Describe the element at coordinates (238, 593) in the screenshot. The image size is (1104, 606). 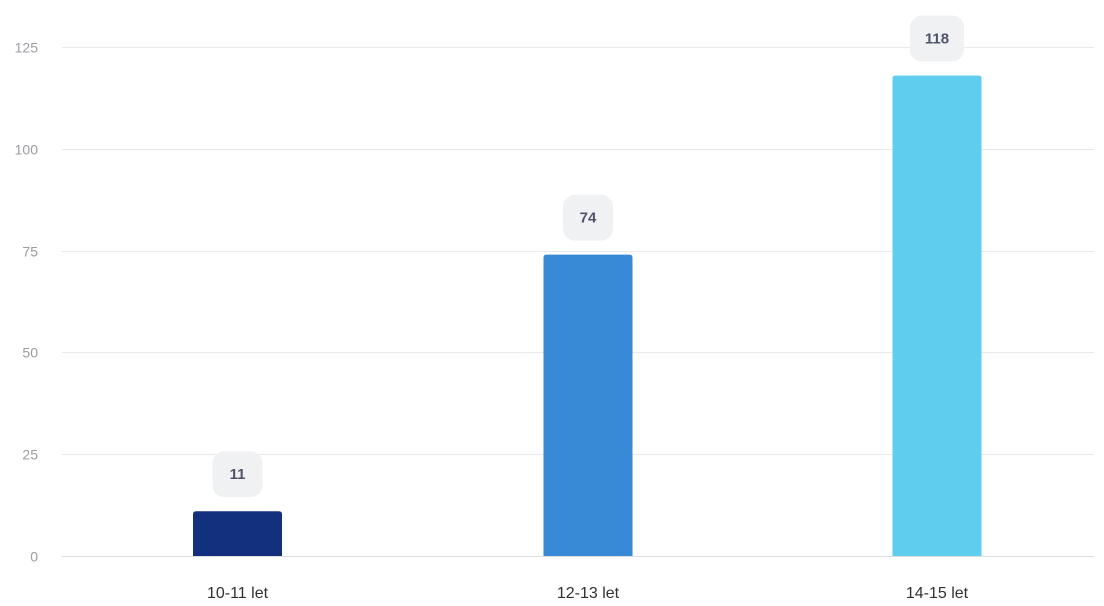
I see `x-tick-label: 10-11 let` at that location.